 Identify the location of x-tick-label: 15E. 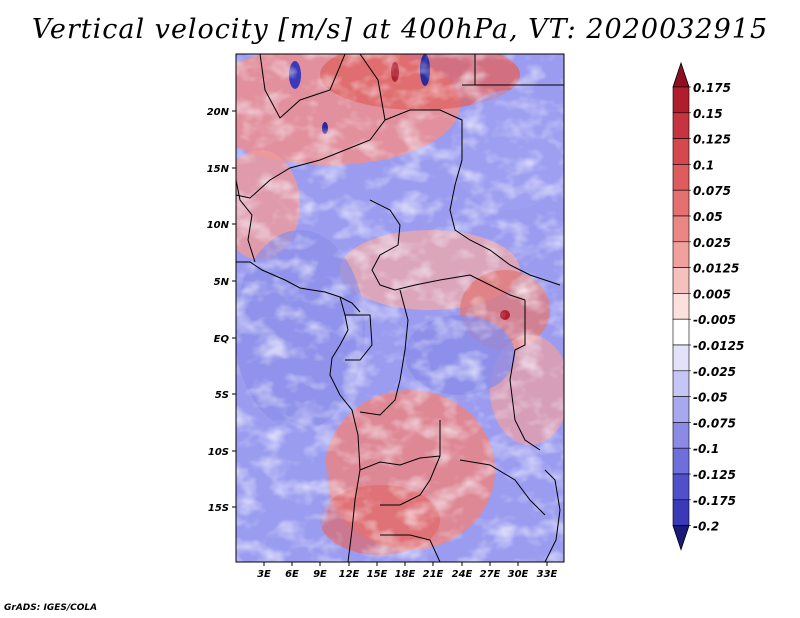
(377, 574).